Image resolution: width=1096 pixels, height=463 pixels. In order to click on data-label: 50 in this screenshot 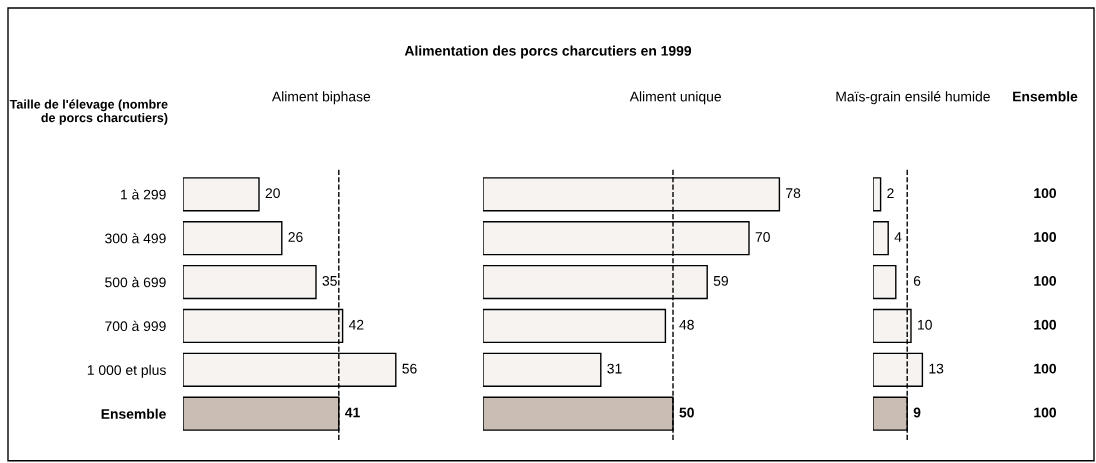, I will do `click(686, 412)`.